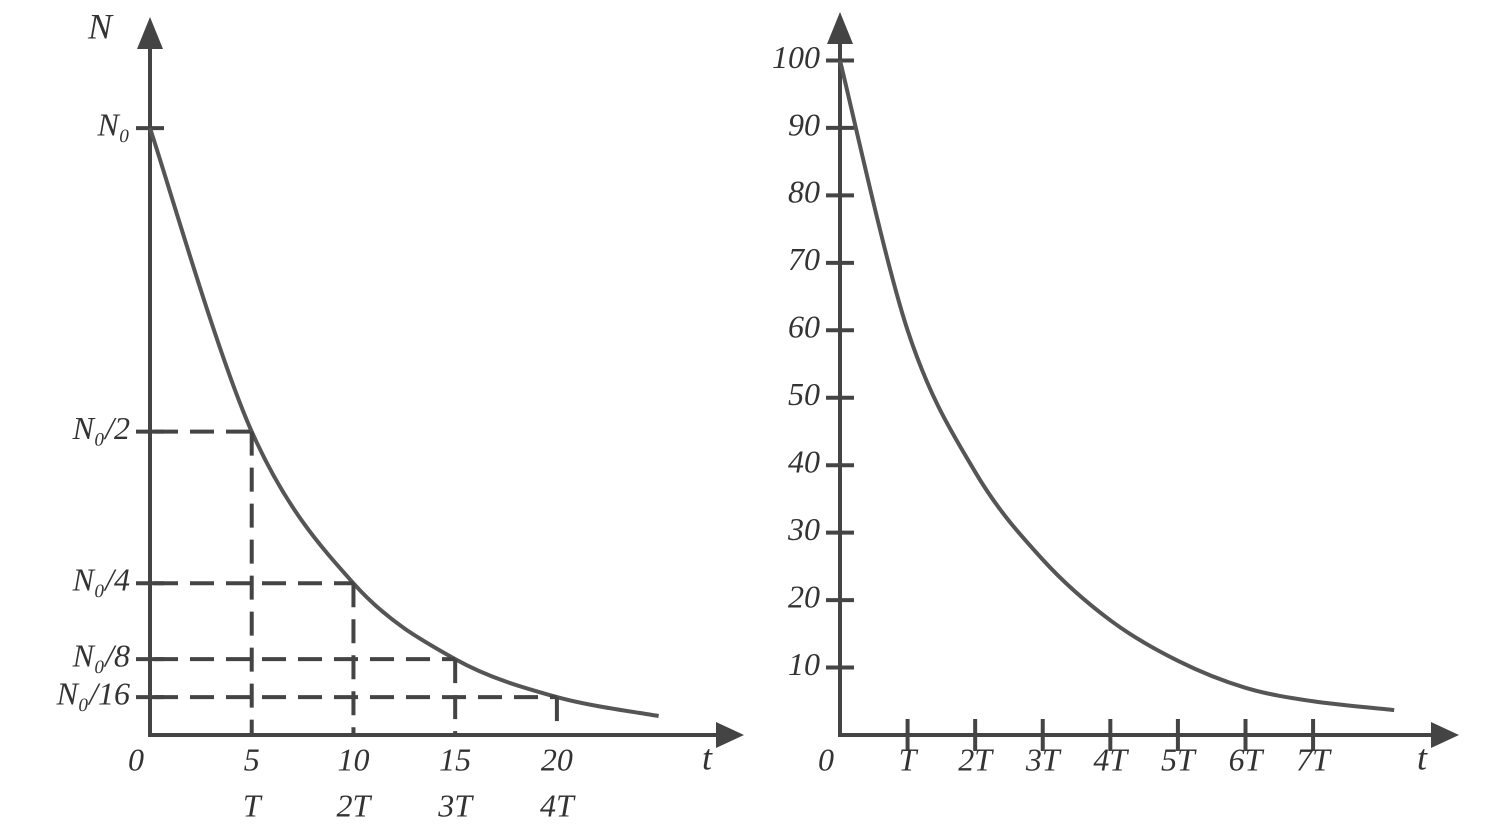 The width and height of the screenshot is (1498, 830). What do you see at coordinates (796, 57) in the screenshot?
I see `y-tick-label: 100` at bounding box center [796, 57].